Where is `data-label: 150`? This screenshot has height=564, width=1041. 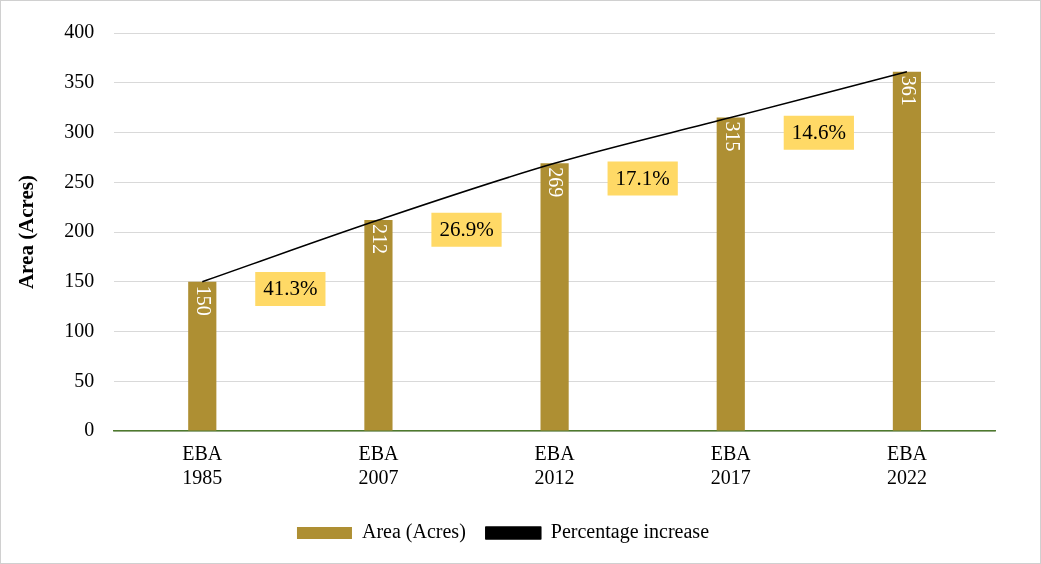
data-label: 150 is located at coordinates (204, 300).